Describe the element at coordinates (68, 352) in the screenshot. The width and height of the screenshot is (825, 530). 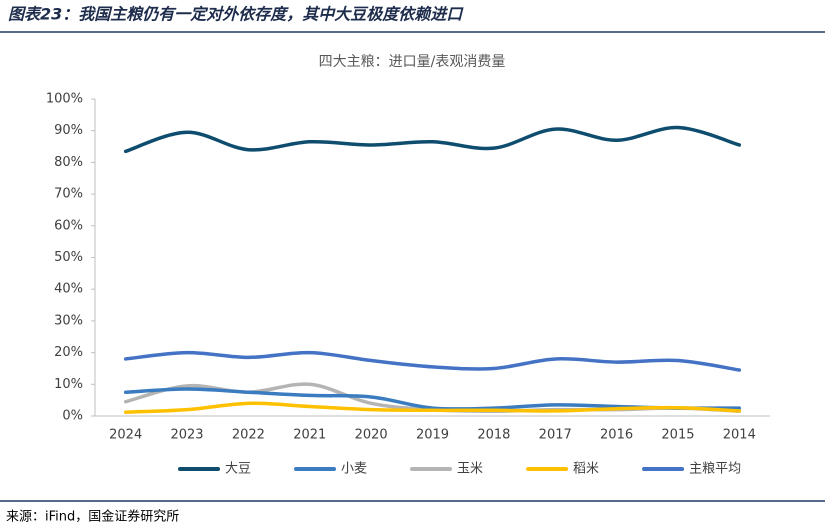
I see `y-tick-label: 20%` at that location.